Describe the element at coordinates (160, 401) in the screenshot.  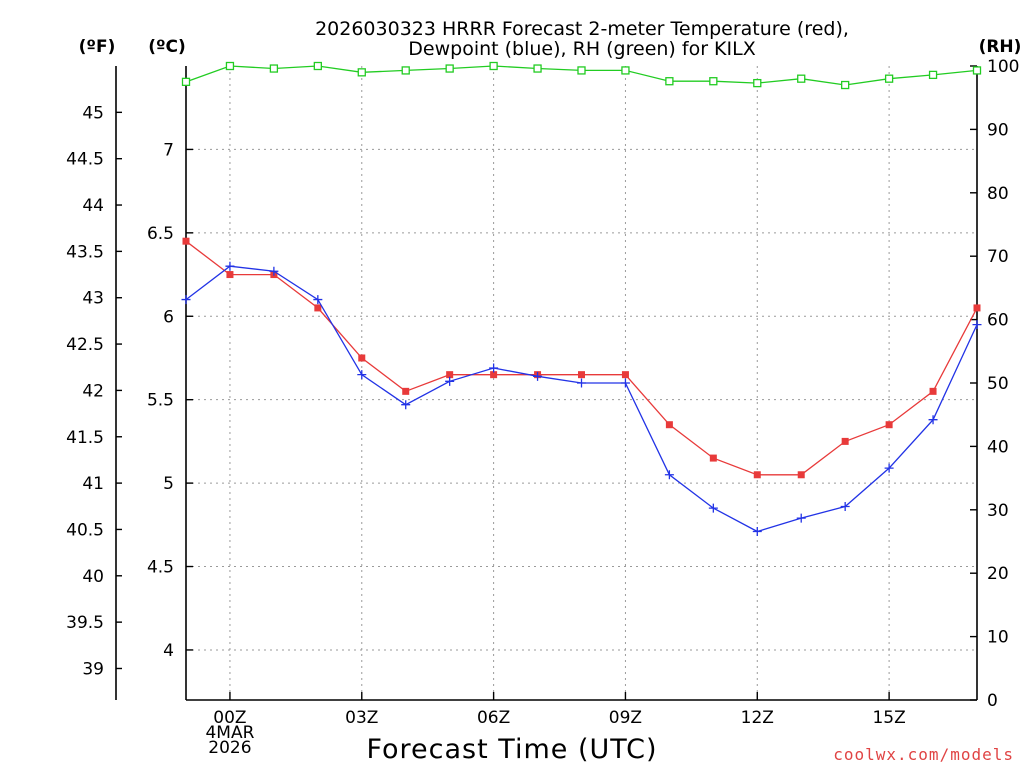
I see `celsius-tick-label-3: 5.5` at that location.